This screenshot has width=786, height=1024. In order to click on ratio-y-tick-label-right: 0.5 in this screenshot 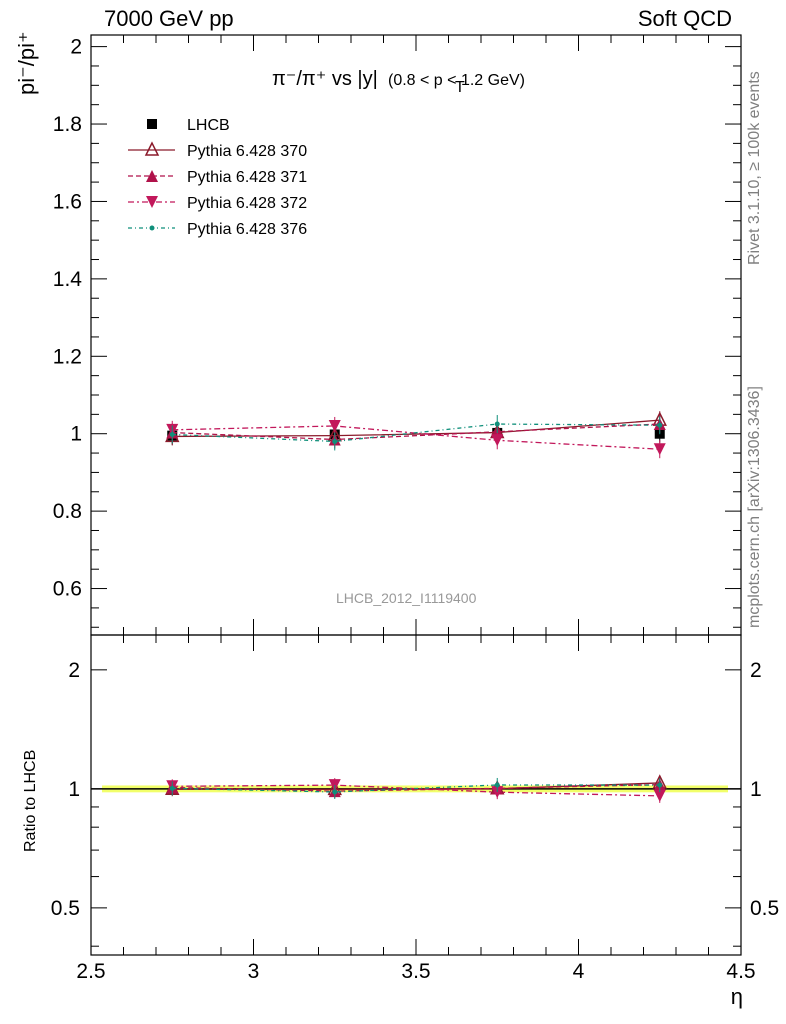, I will do `click(764, 908)`.